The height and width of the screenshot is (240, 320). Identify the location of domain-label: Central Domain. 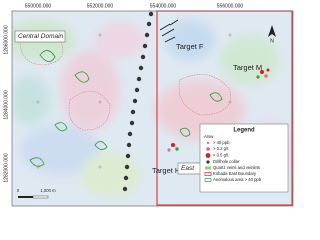
(41, 36).